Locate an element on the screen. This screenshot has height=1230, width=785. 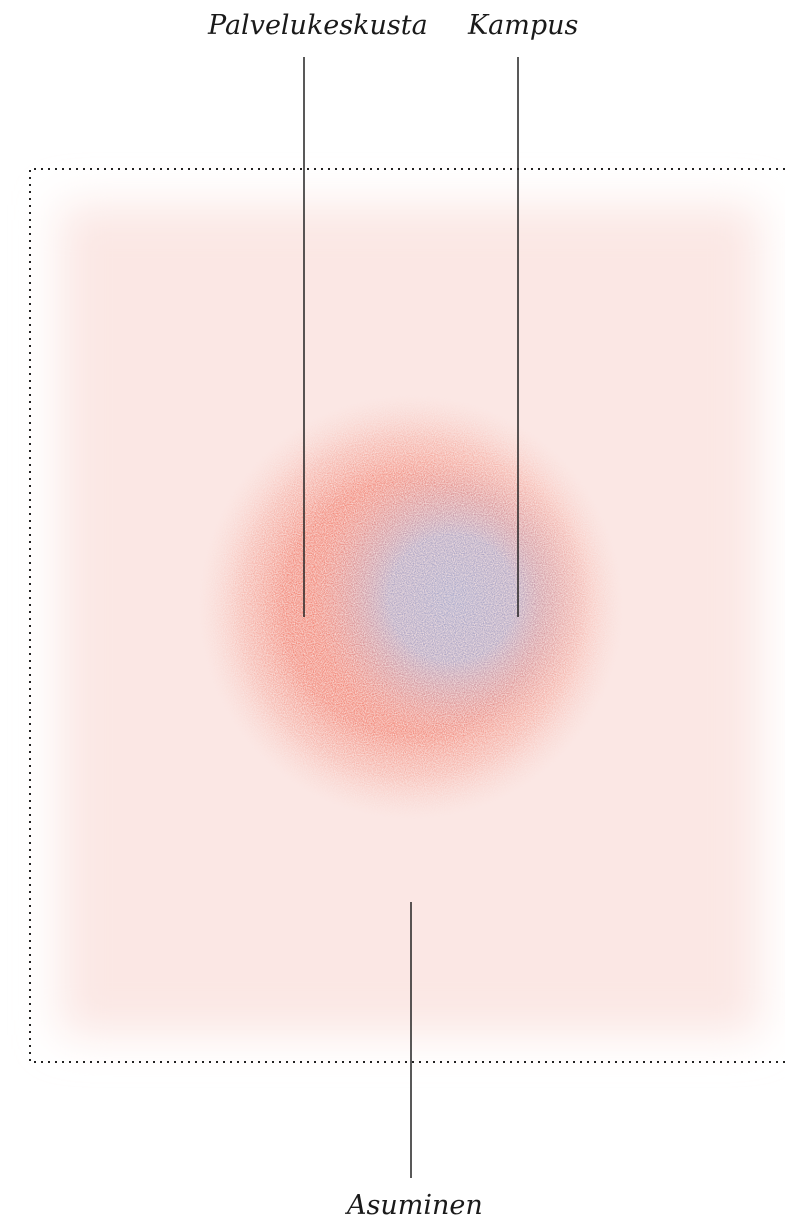
label-palvelukeskusta: Palvelukeskusta is located at coordinates (318, 25).